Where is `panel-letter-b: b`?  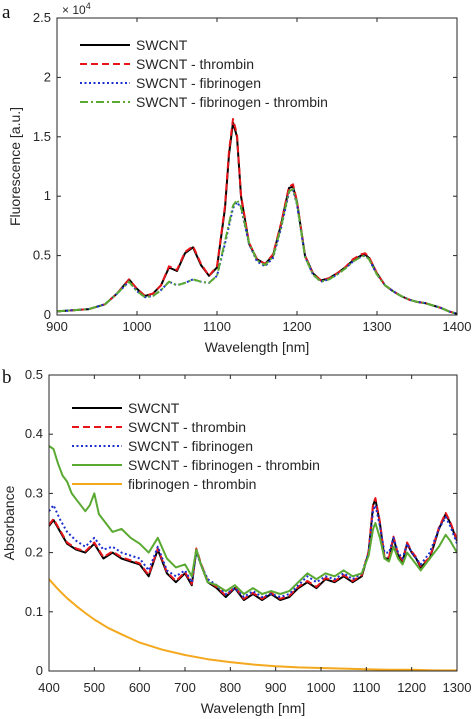 panel-letter-b: b is located at coordinates (7, 377).